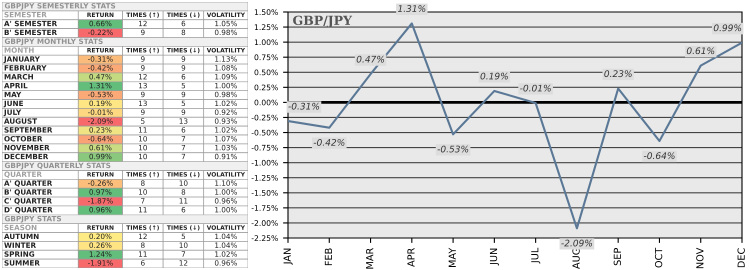 This screenshot has width=750, height=270. I want to click on x-tick-label: SEP, so click(618, 257).